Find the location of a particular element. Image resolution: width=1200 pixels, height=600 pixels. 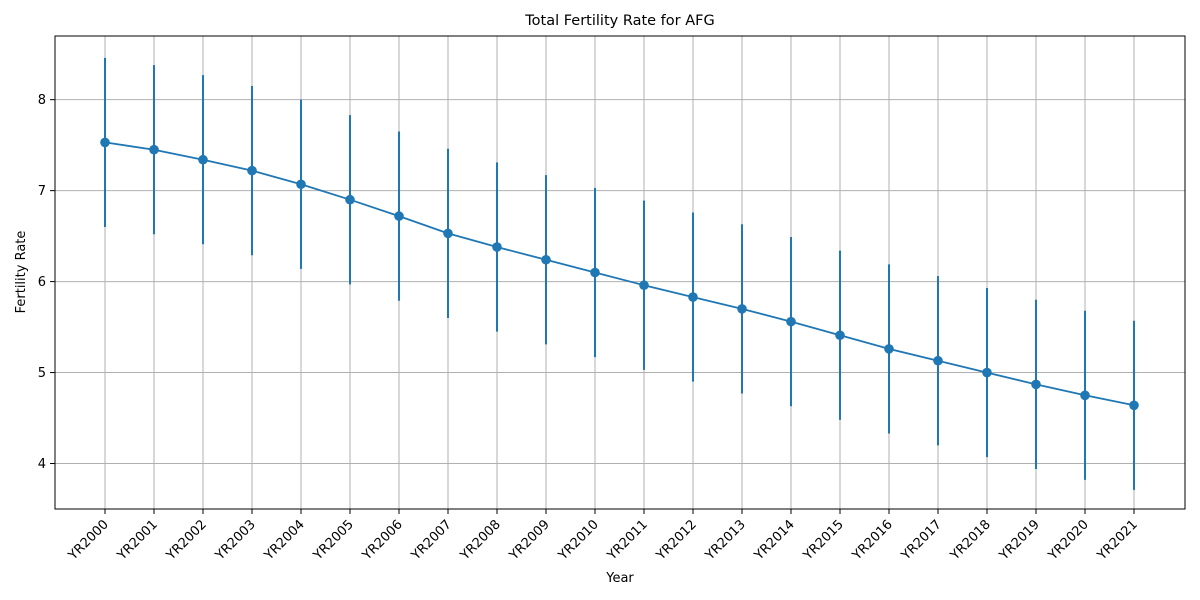

y-axis-label: Fertility Rate is located at coordinates (21, 272).